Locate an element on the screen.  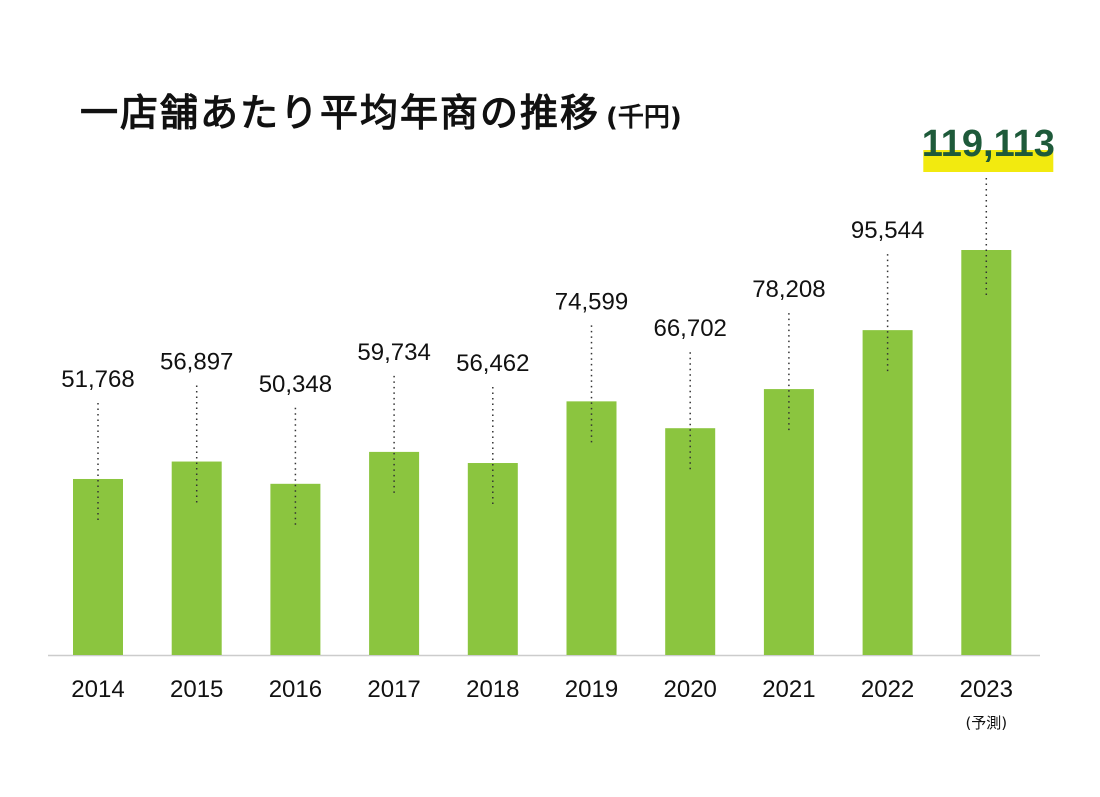
value-label-2021: 78,208 is located at coordinates (788, 289).